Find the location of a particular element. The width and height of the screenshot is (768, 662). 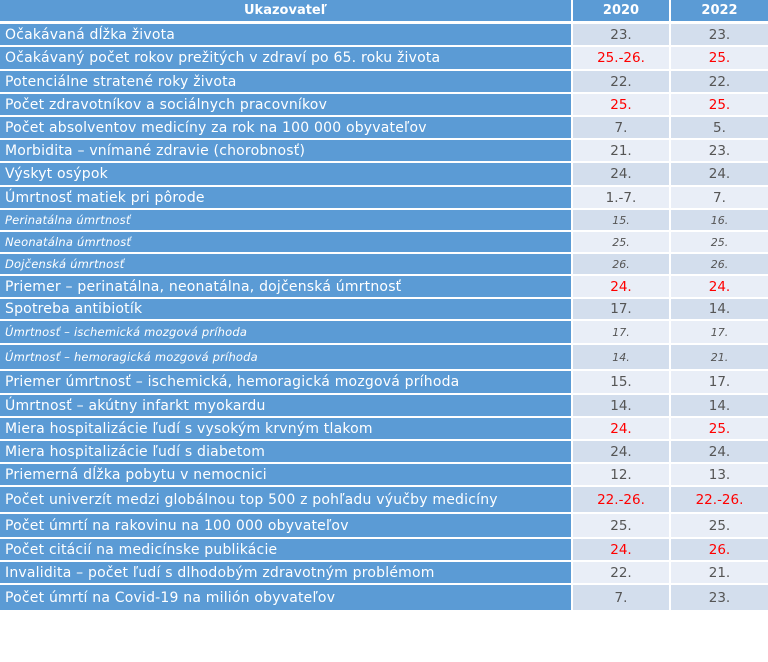

rank-2020: 25.-26. is located at coordinates (622, 59).